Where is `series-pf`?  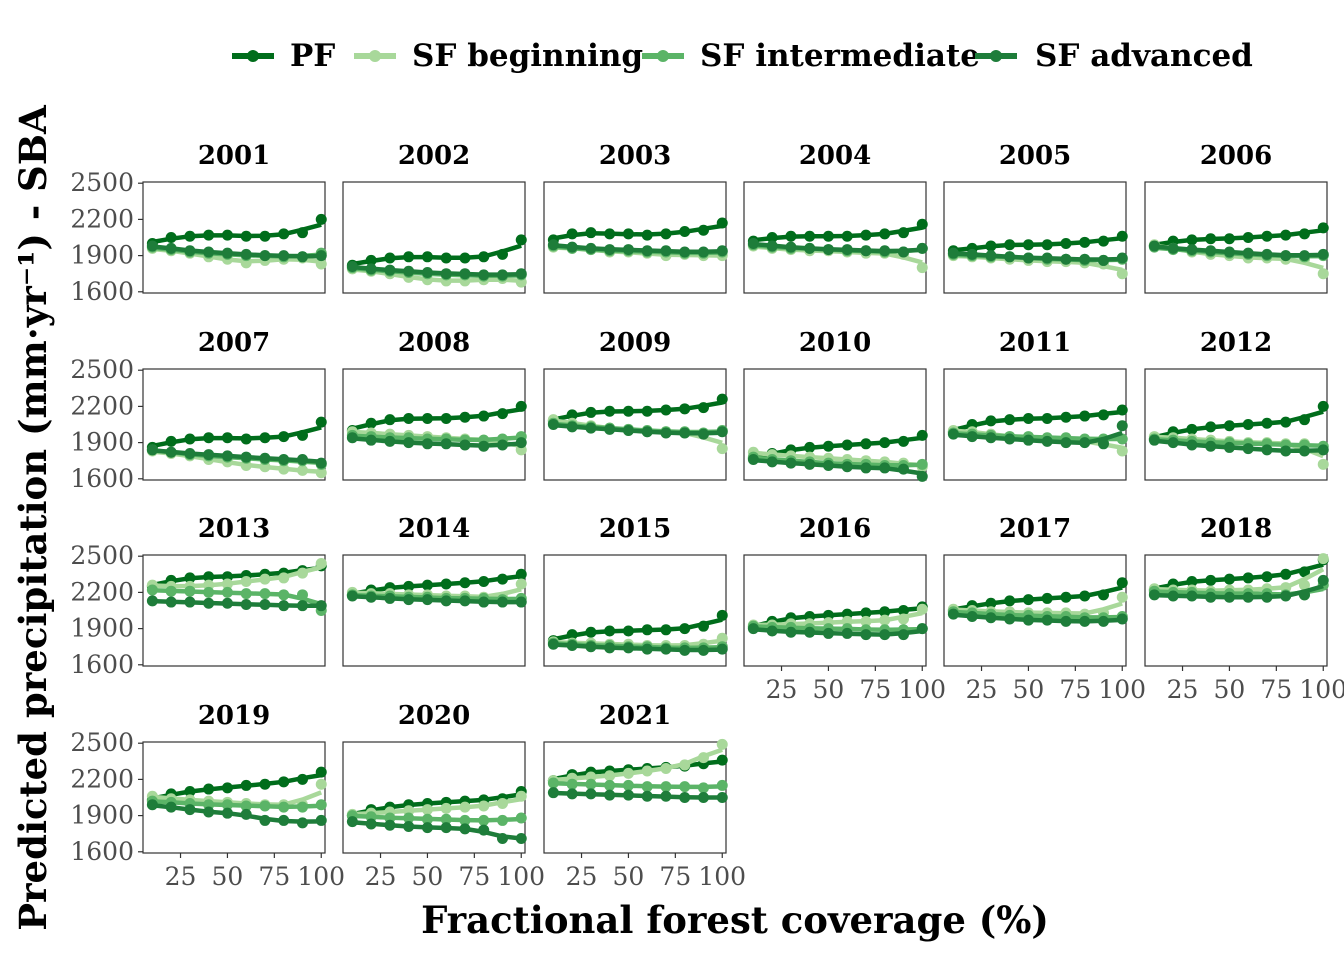 series-pf is located at coordinates (436, 418).